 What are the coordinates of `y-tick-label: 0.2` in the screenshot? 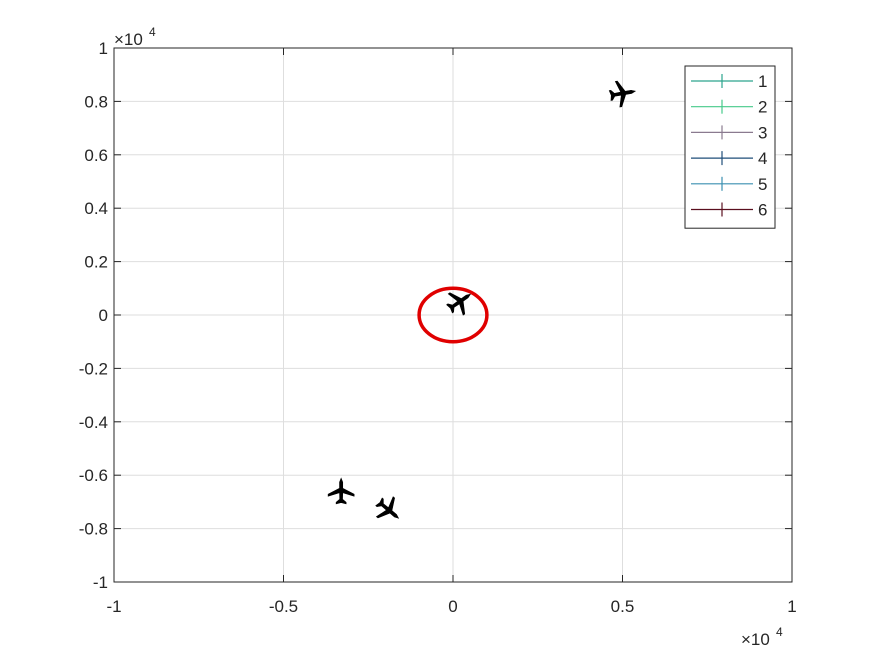 It's located at (96, 262).